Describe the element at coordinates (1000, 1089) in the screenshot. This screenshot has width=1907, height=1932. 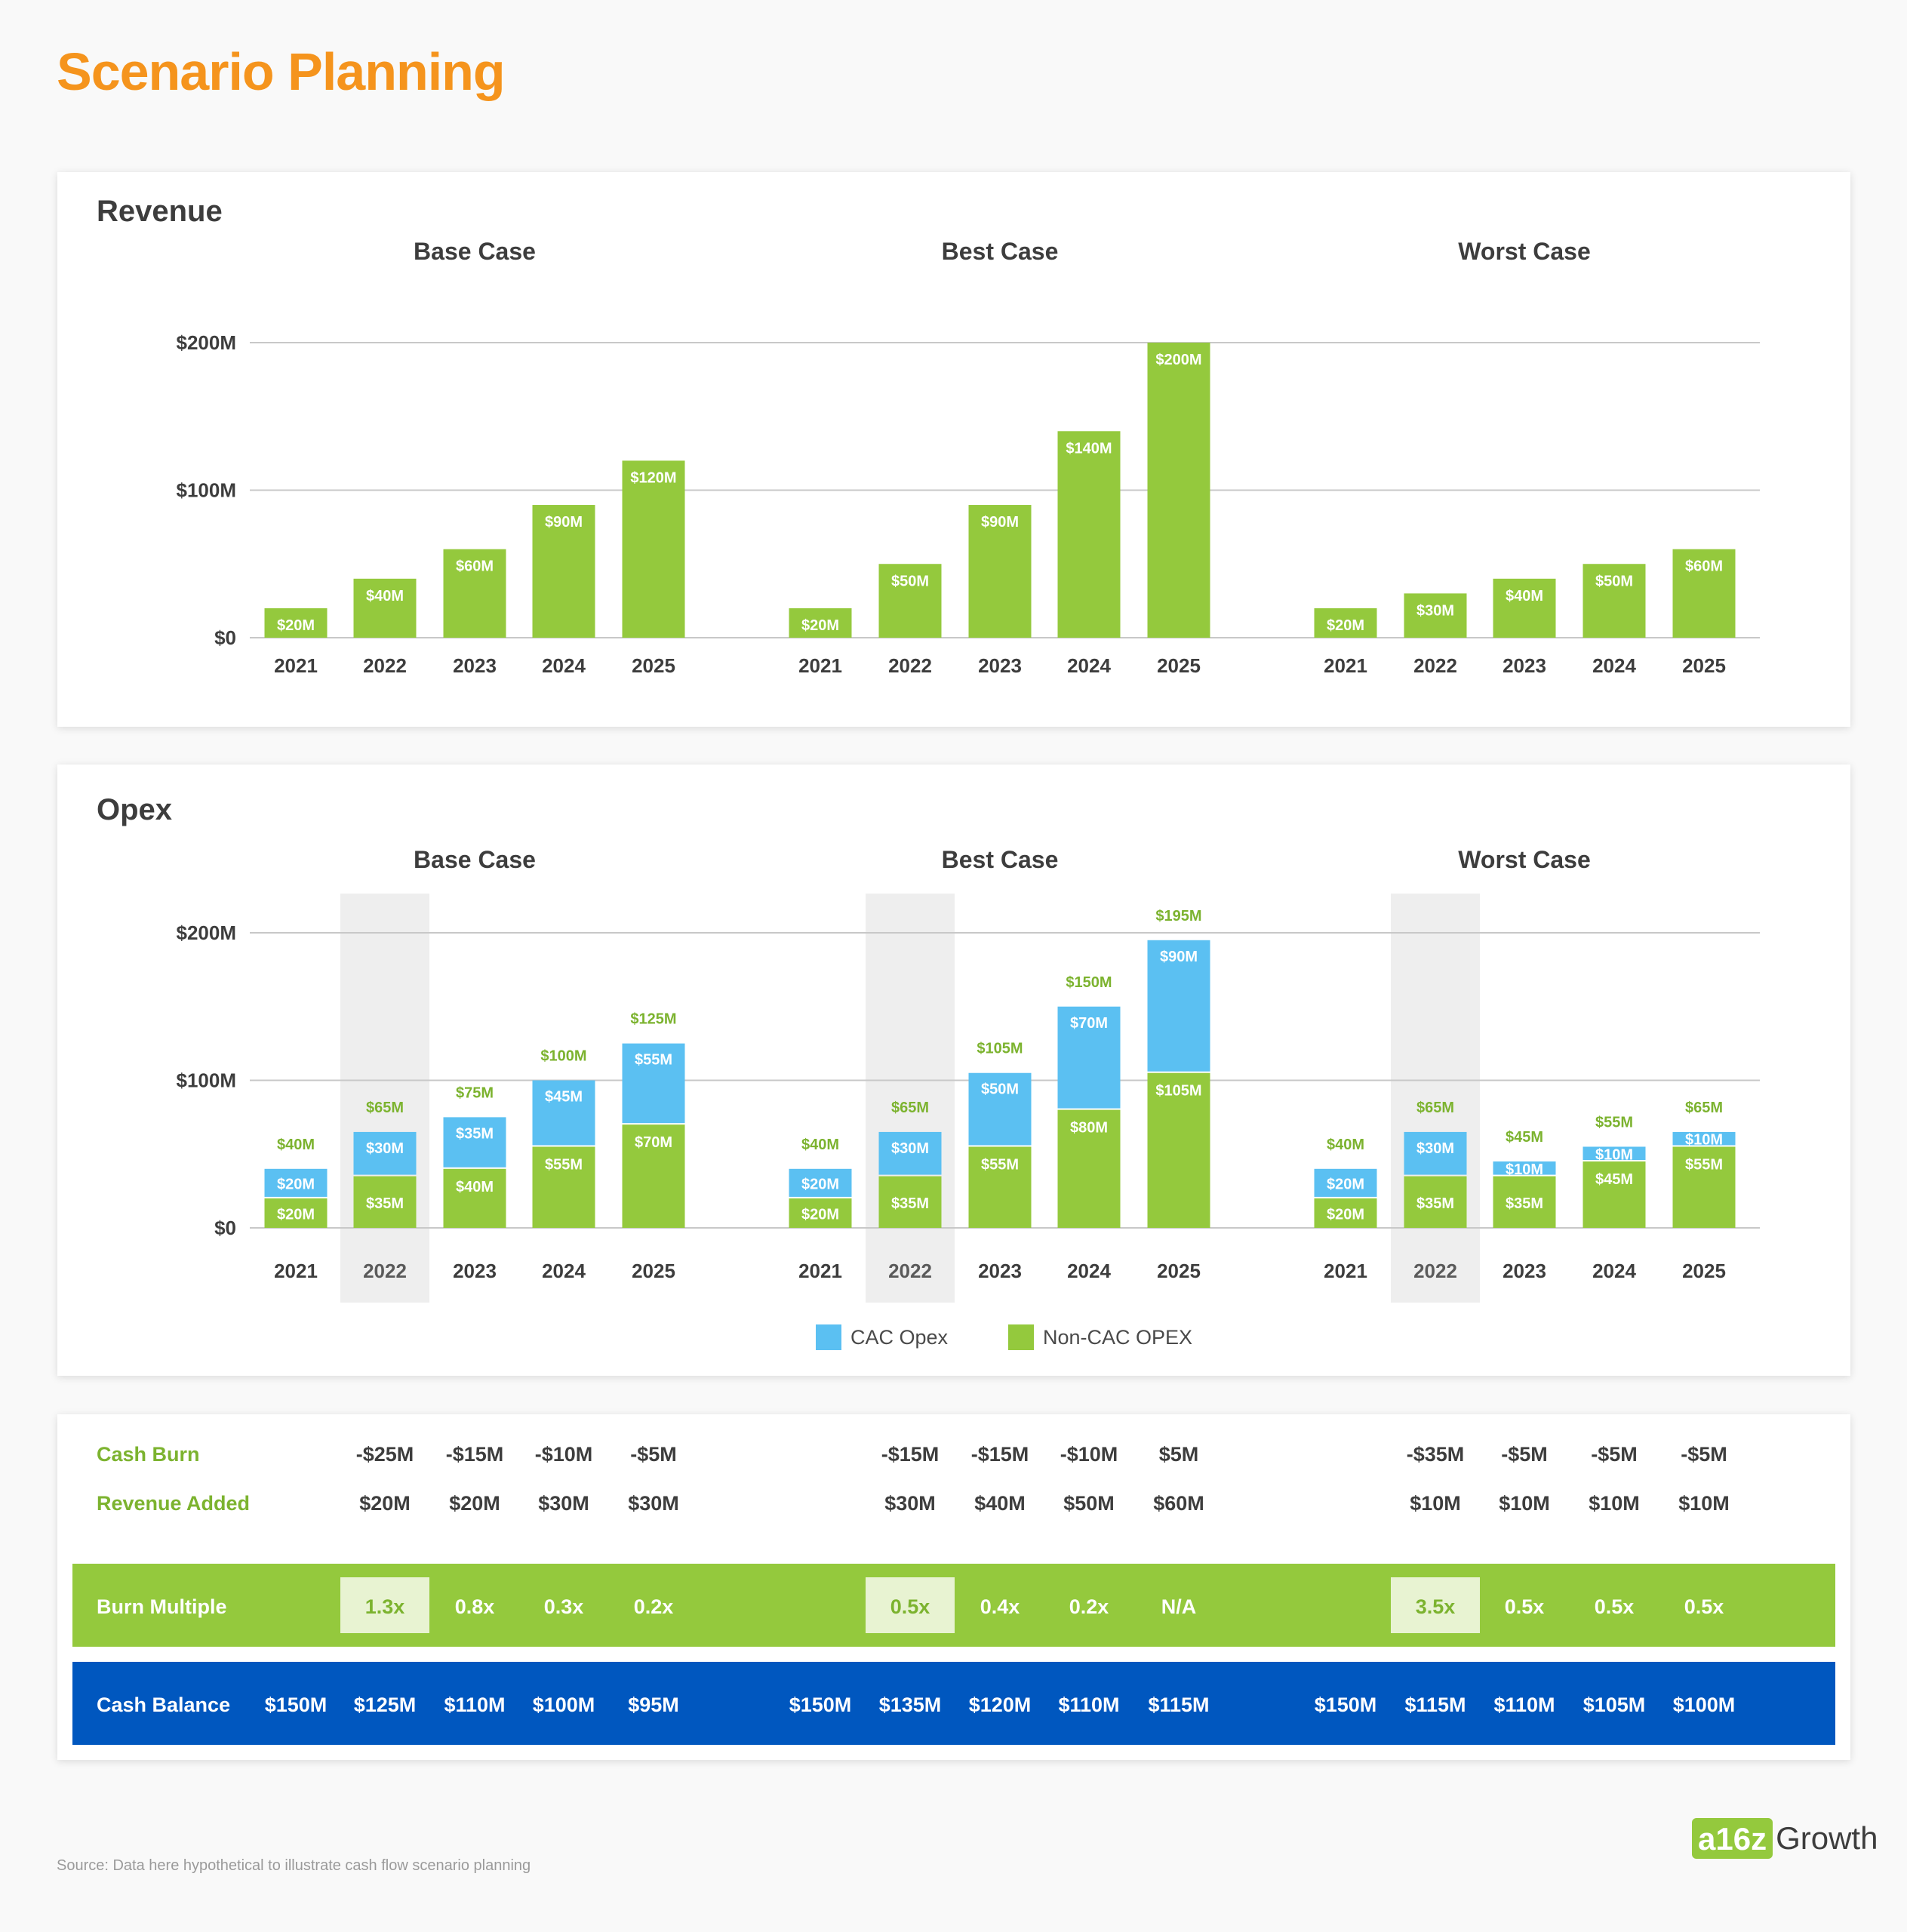
I see `opex-cac-label: $50M` at that location.